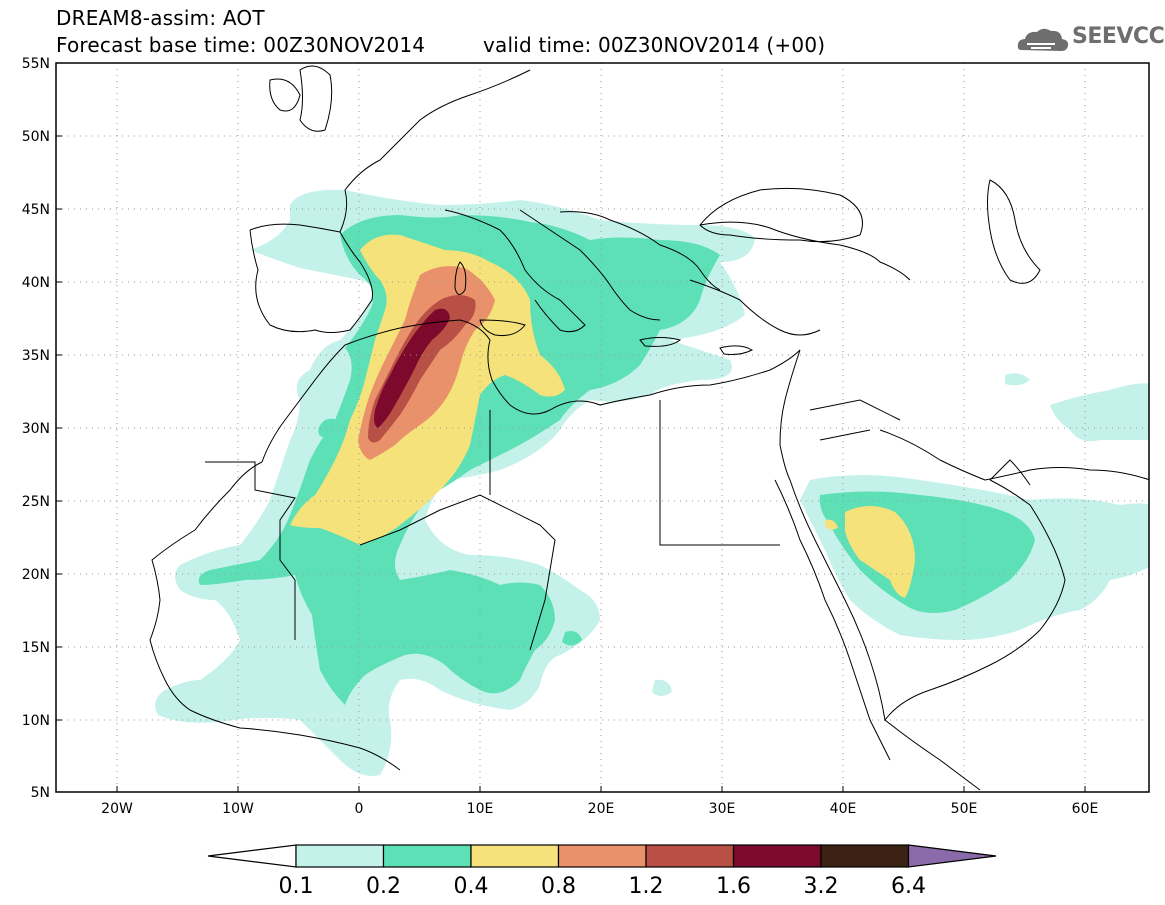  Describe the element at coordinates (722, 809) in the screenshot. I see `lon-label-30e: 30E` at that location.